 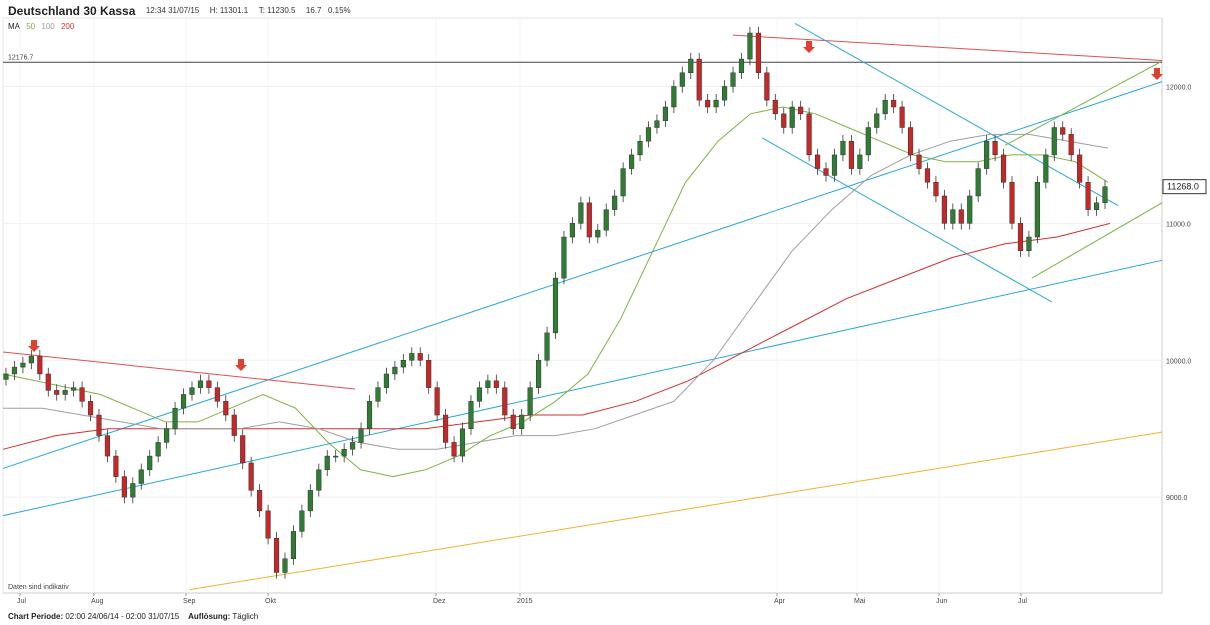 What do you see at coordinates (277, 11) in the screenshot?
I see `quote-low: T: 11230.5` at bounding box center [277, 11].